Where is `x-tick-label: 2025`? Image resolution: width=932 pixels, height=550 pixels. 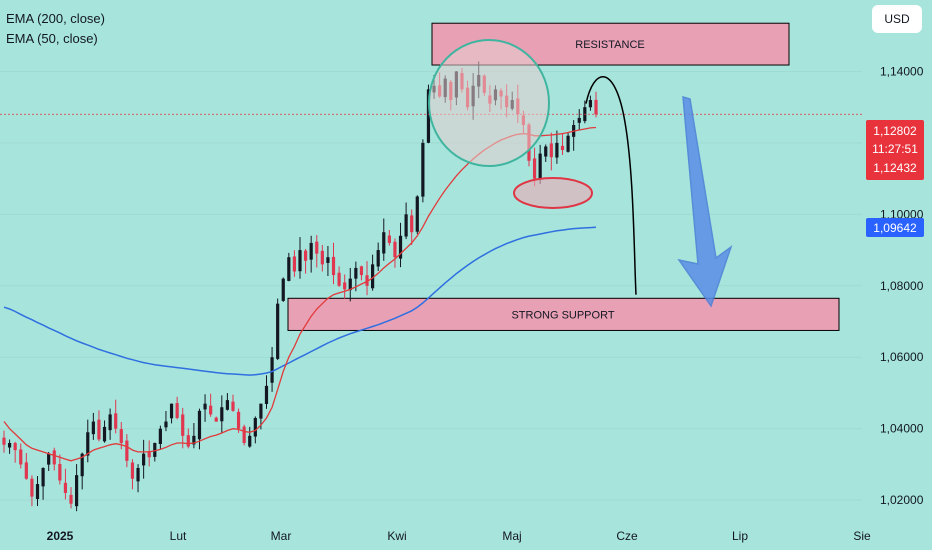
x-tick-label: 2025 is located at coordinates (60, 536).